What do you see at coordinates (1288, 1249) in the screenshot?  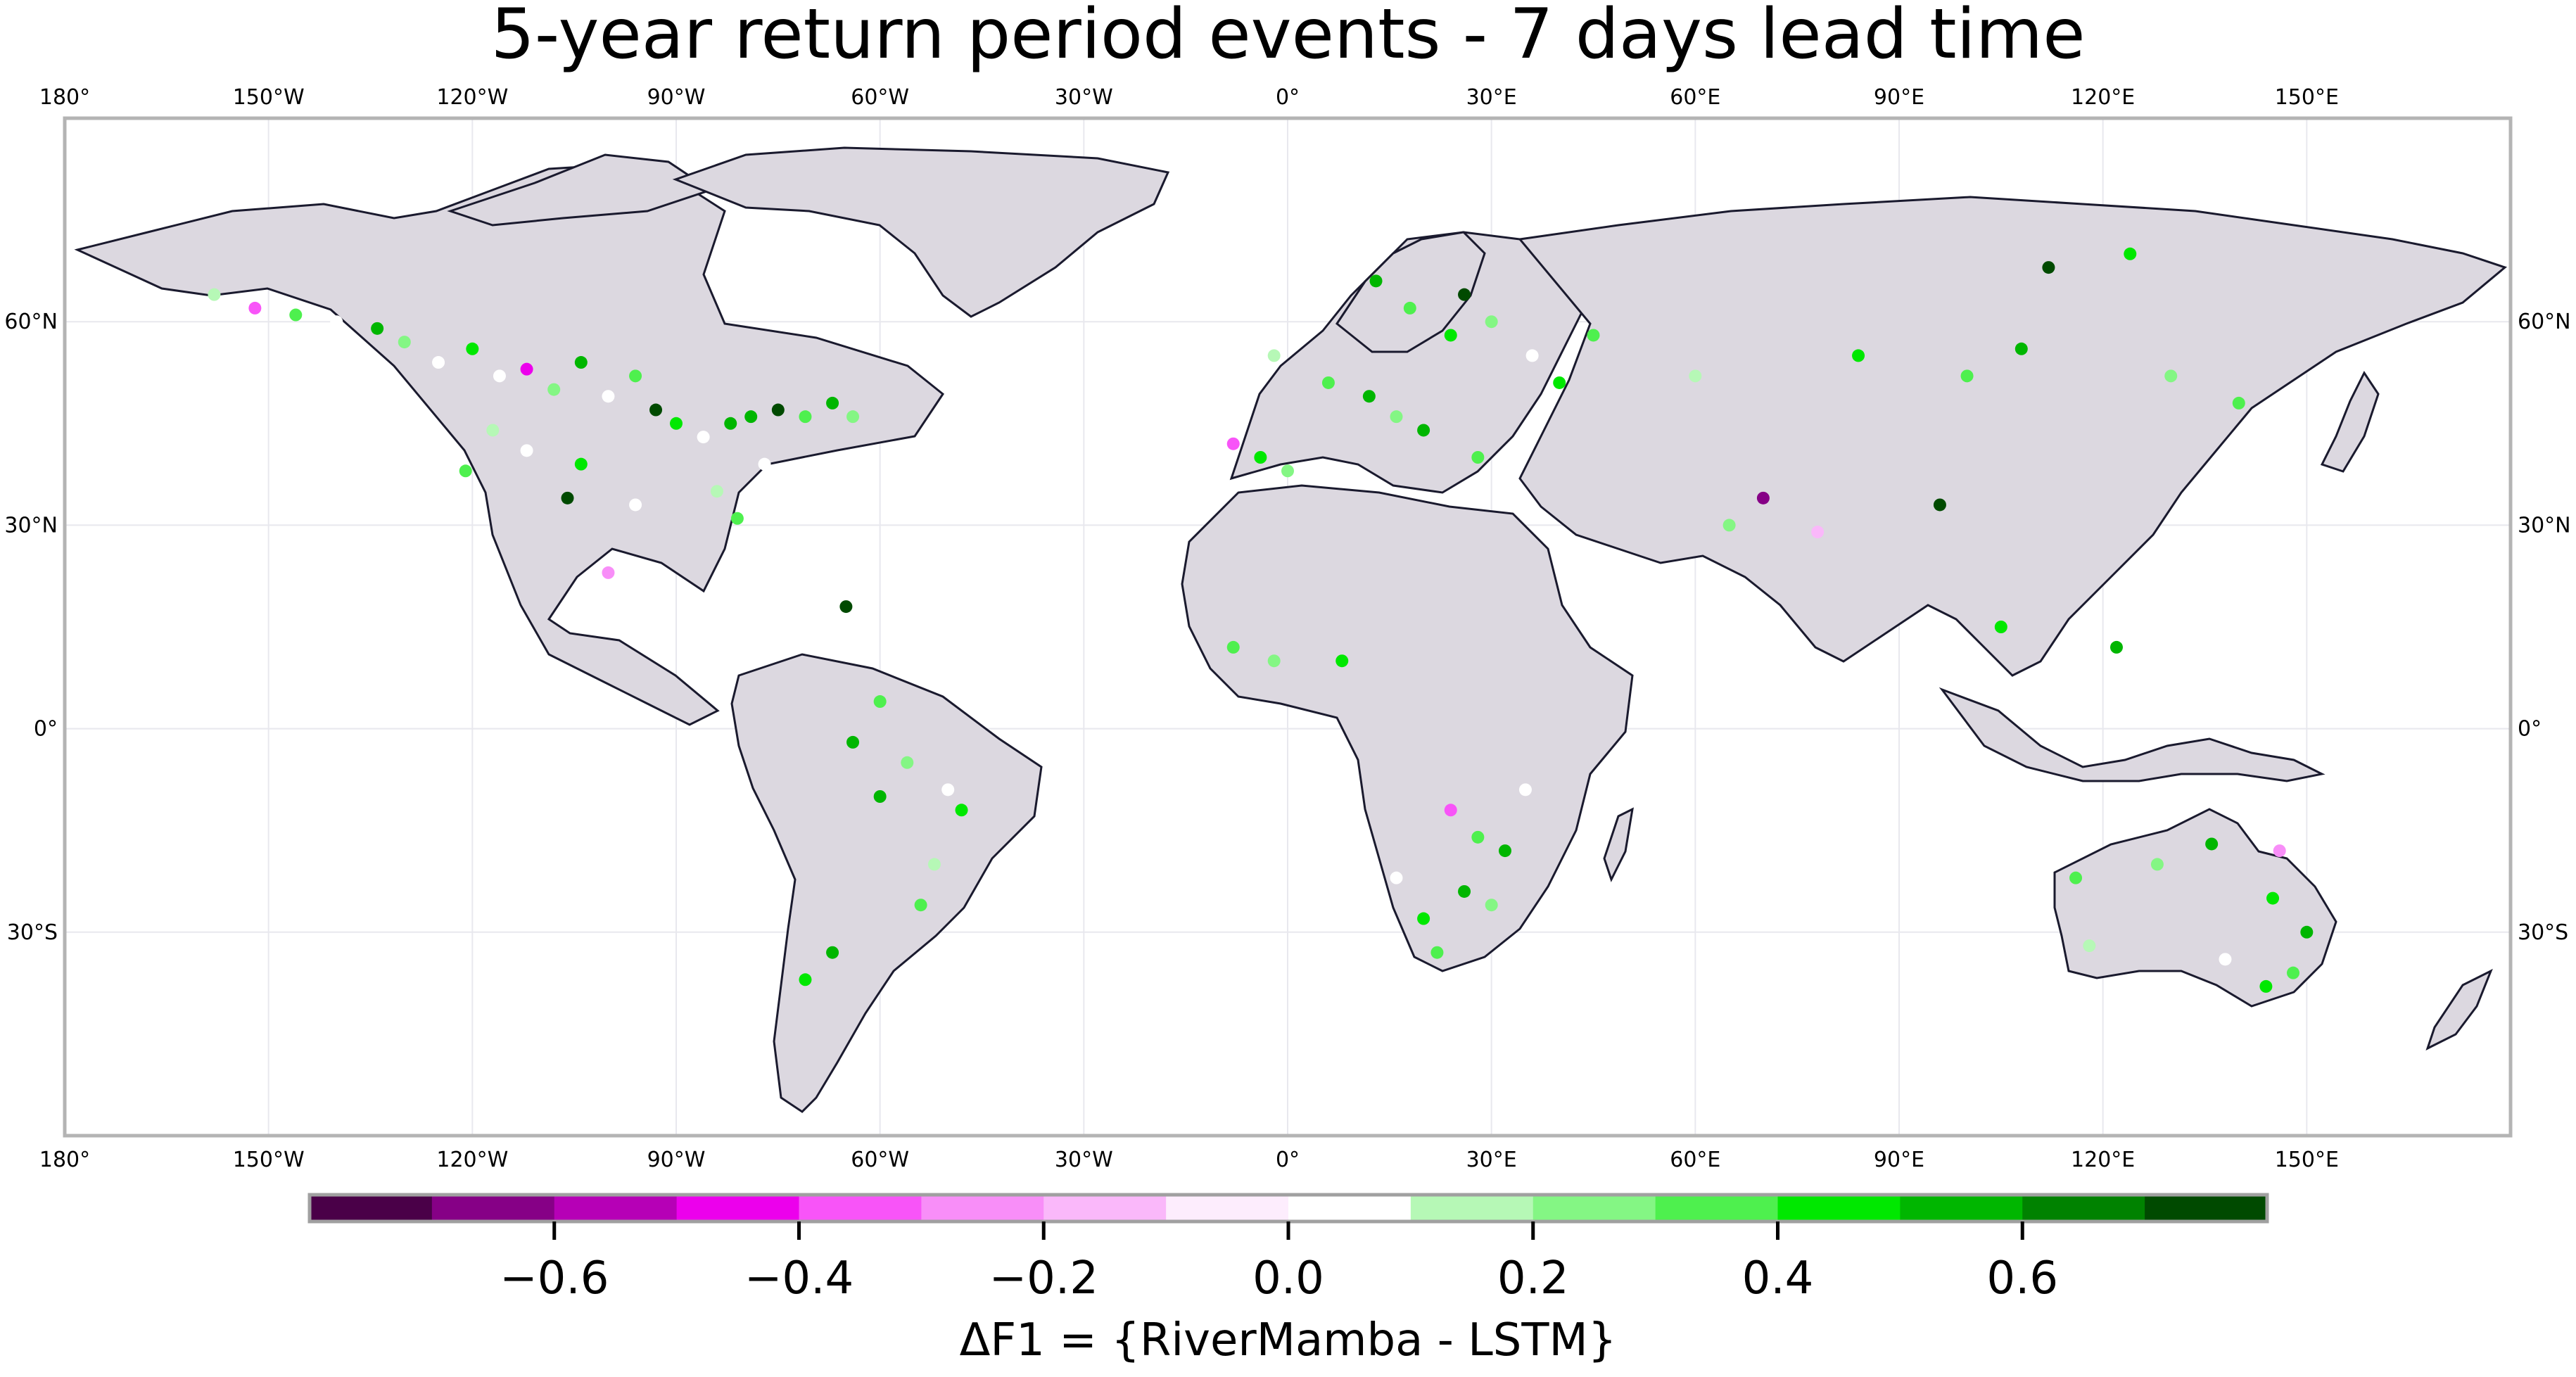 I see `colorbar: −0.6 −0.4 −0.2 0.0 0.2 0.4 0.6` at bounding box center [1288, 1249].